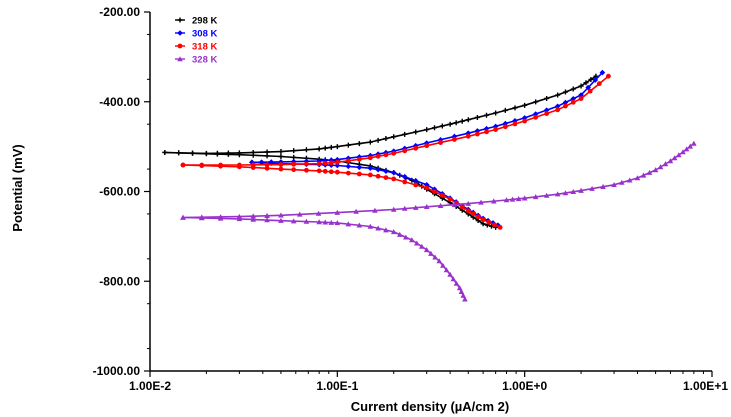  What do you see at coordinates (204, 21) in the screenshot?
I see `legend-label: 298 K` at bounding box center [204, 21].